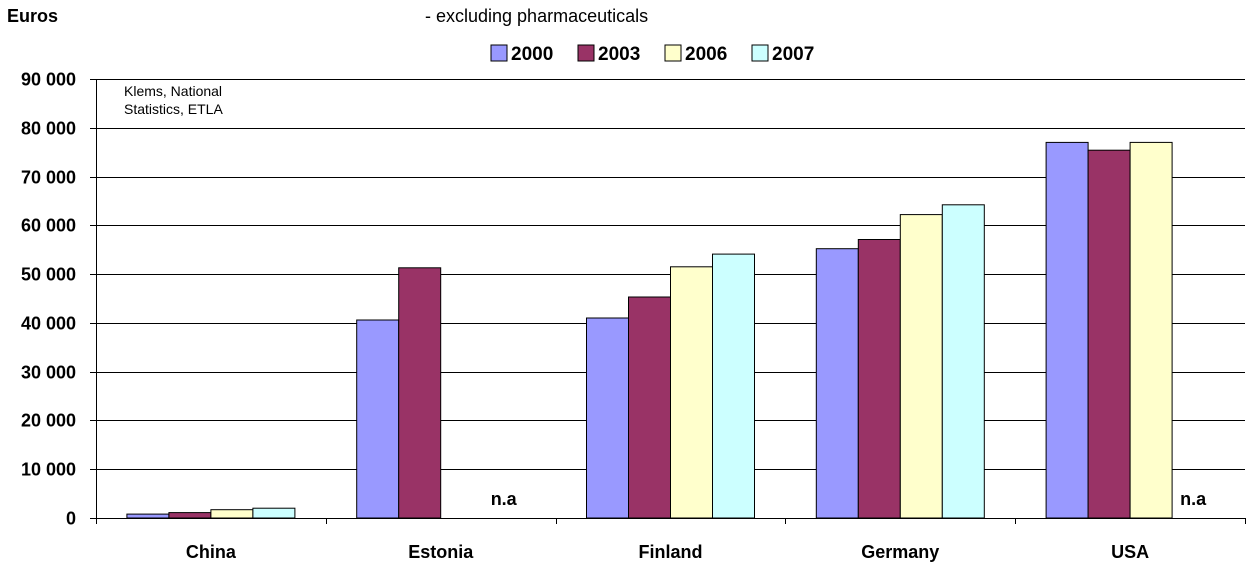 This screenshot has width=1259, height=567. Describe the element at coordinates (900, 552) in the screenshot. I see `x-category-label: Germany` at that location.